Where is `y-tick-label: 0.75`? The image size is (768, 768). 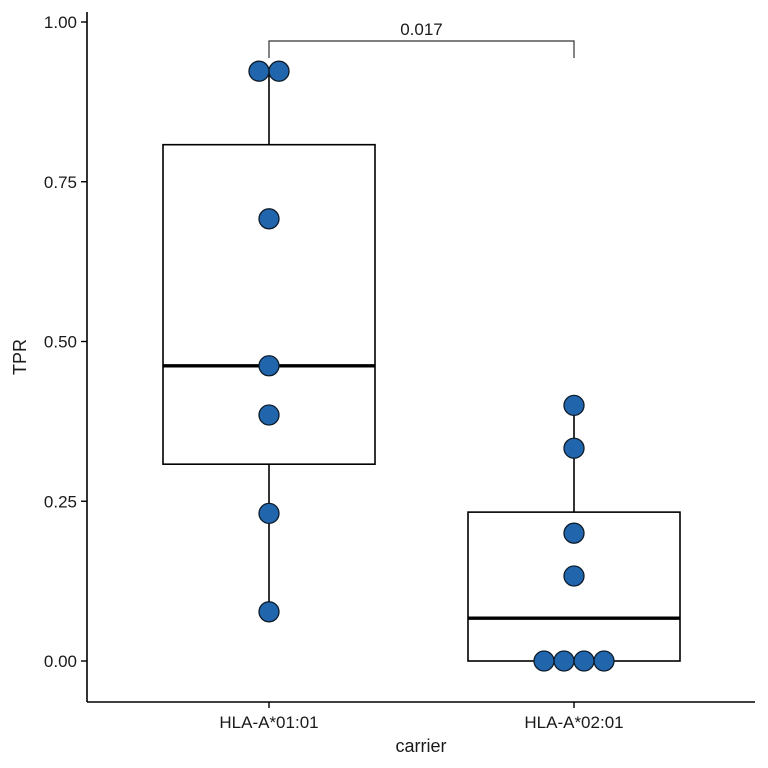
y-tick-label: 0.75 is located at coordinates (60, 182).